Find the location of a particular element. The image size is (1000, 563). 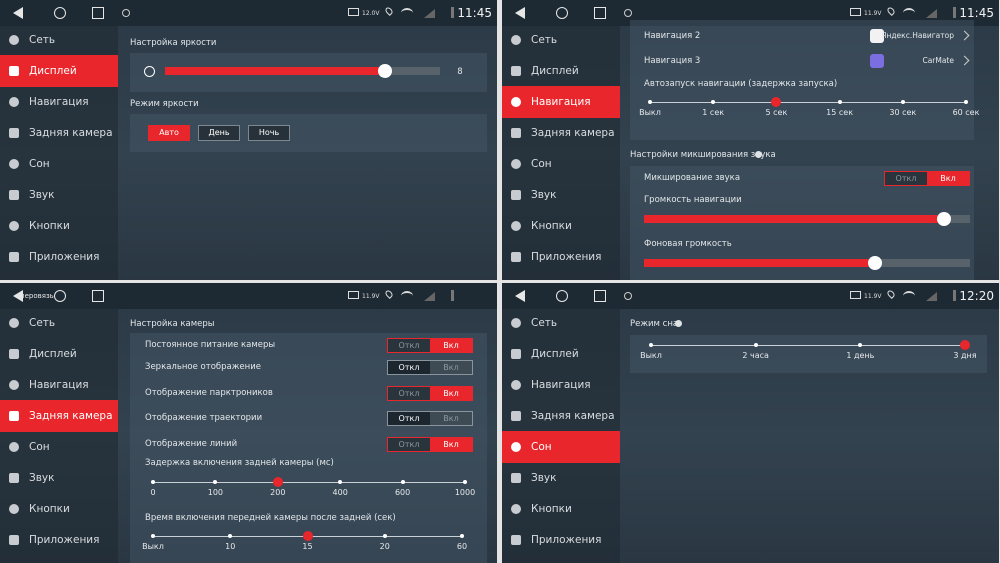

scale-label: 1 день is located at coordinates (860, 355).